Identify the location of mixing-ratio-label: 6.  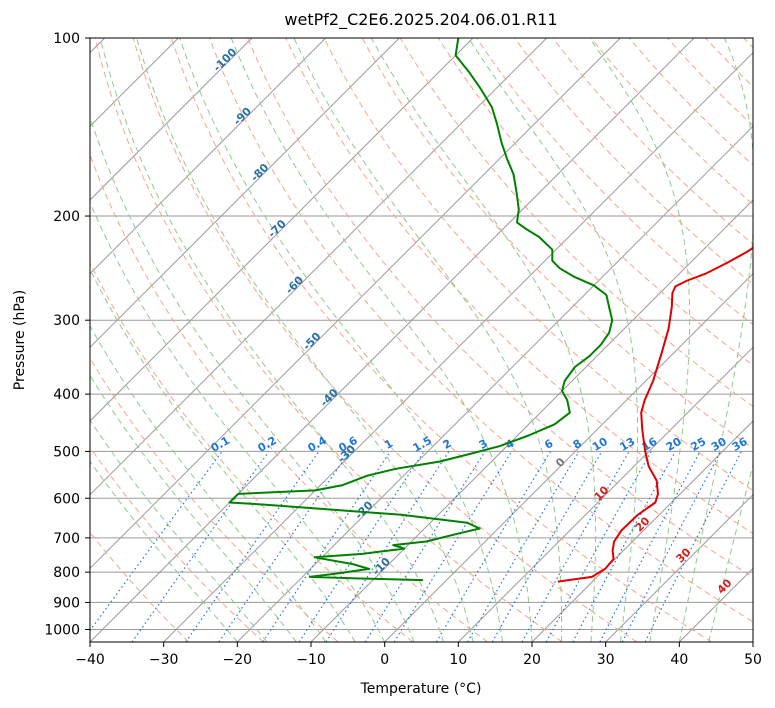
(548, 444).